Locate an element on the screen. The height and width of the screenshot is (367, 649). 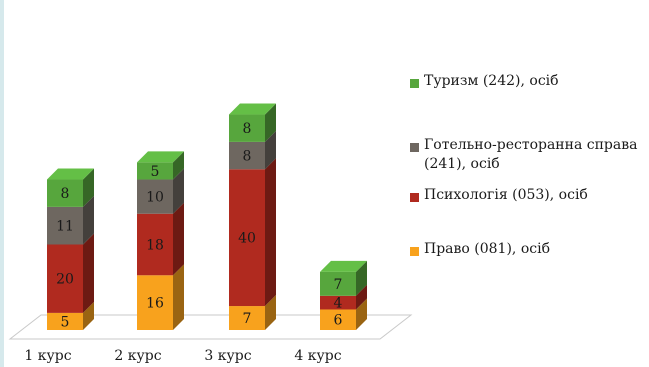
data-label: 4 is located at coordinates (338, 304).